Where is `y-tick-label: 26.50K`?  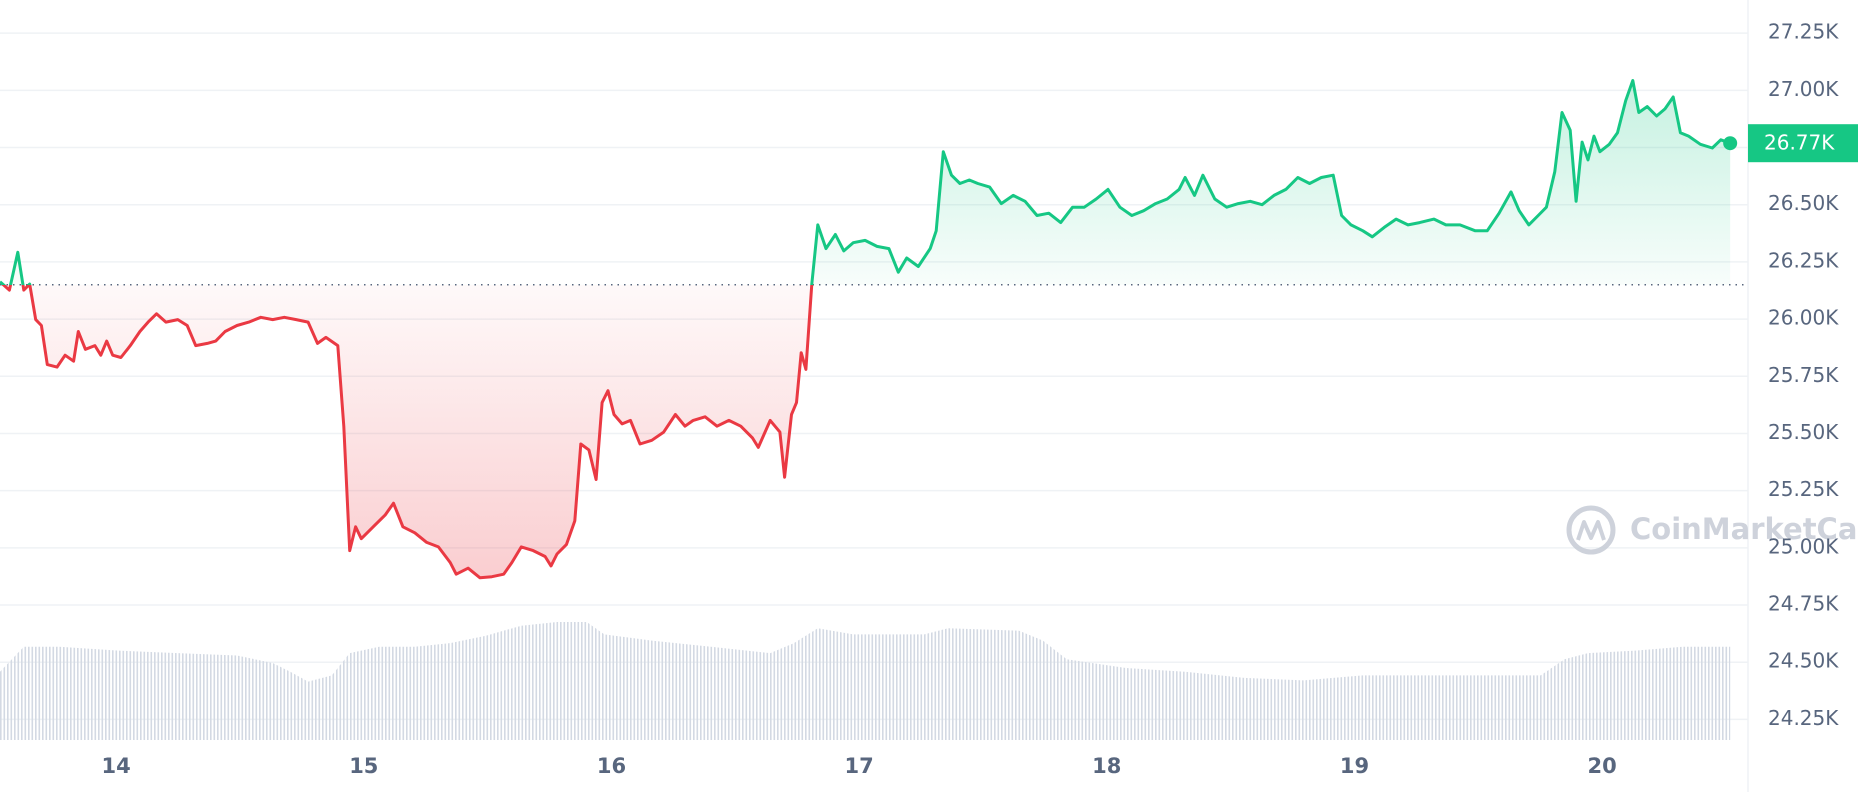
y-tick-label: 26.50K is located at coordinates (1803, 203).